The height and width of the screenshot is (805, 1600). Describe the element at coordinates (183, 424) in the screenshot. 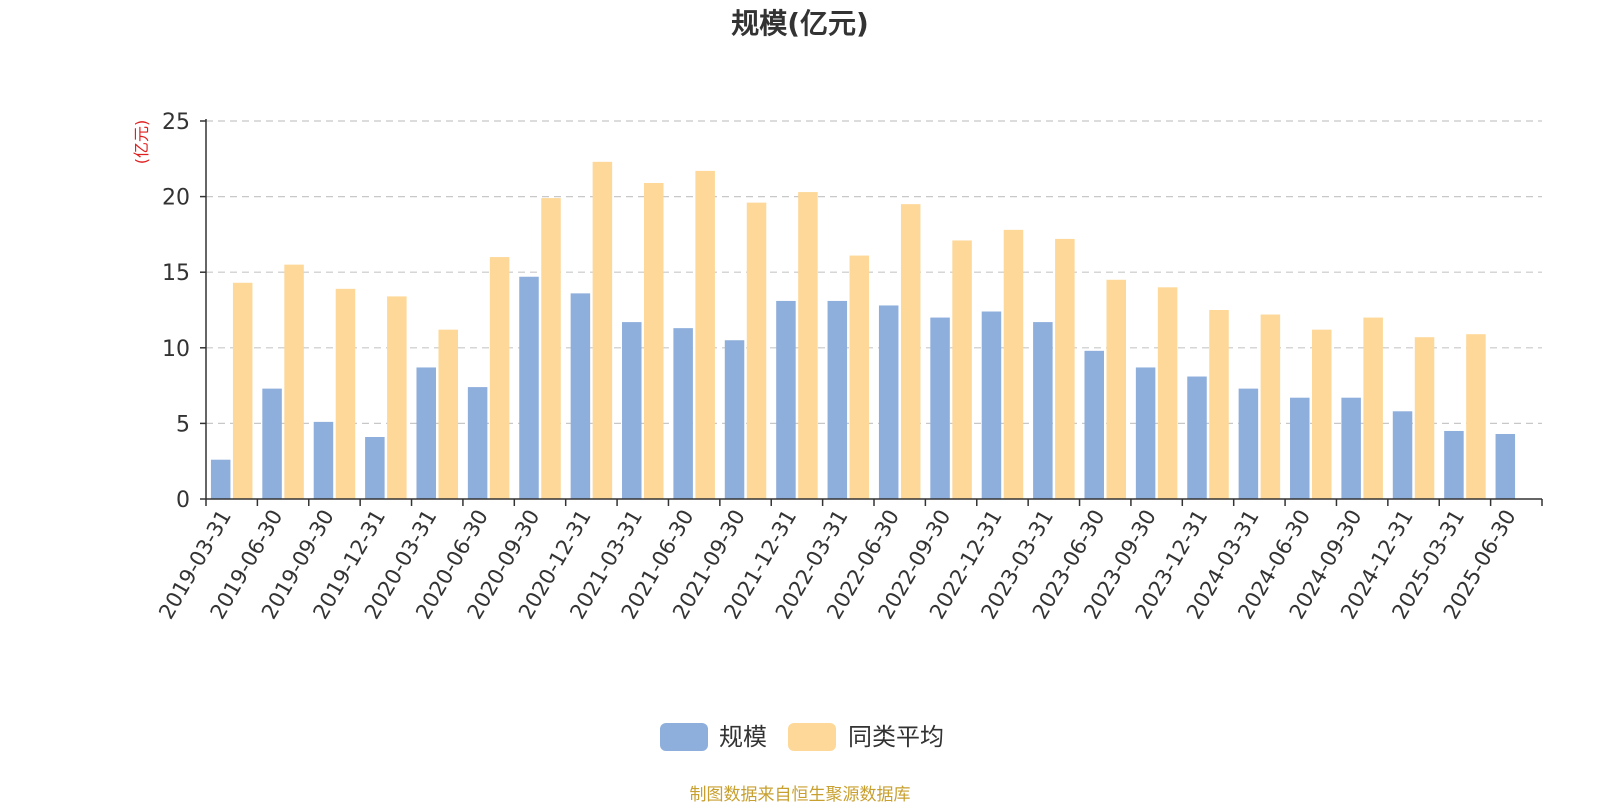

I see `y-tick-label: 5` at that location.